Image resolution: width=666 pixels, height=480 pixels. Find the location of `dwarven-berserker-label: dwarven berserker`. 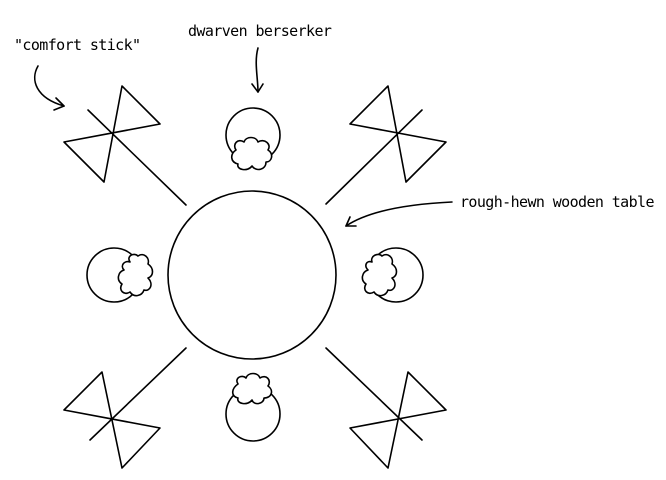

dwarven-berserker-label: dwarven berserker is located at coordinates (260, 31).